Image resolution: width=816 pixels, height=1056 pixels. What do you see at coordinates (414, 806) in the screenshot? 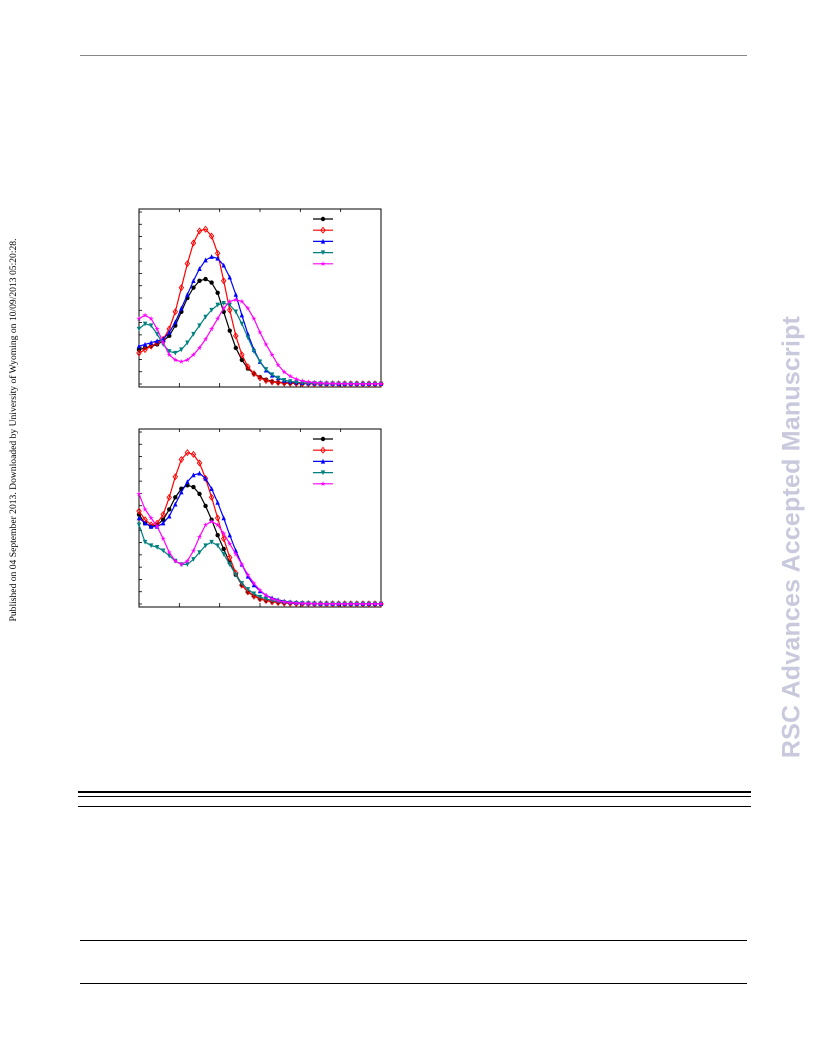
I see `table-header-rule` at bounding box center [414, 806].